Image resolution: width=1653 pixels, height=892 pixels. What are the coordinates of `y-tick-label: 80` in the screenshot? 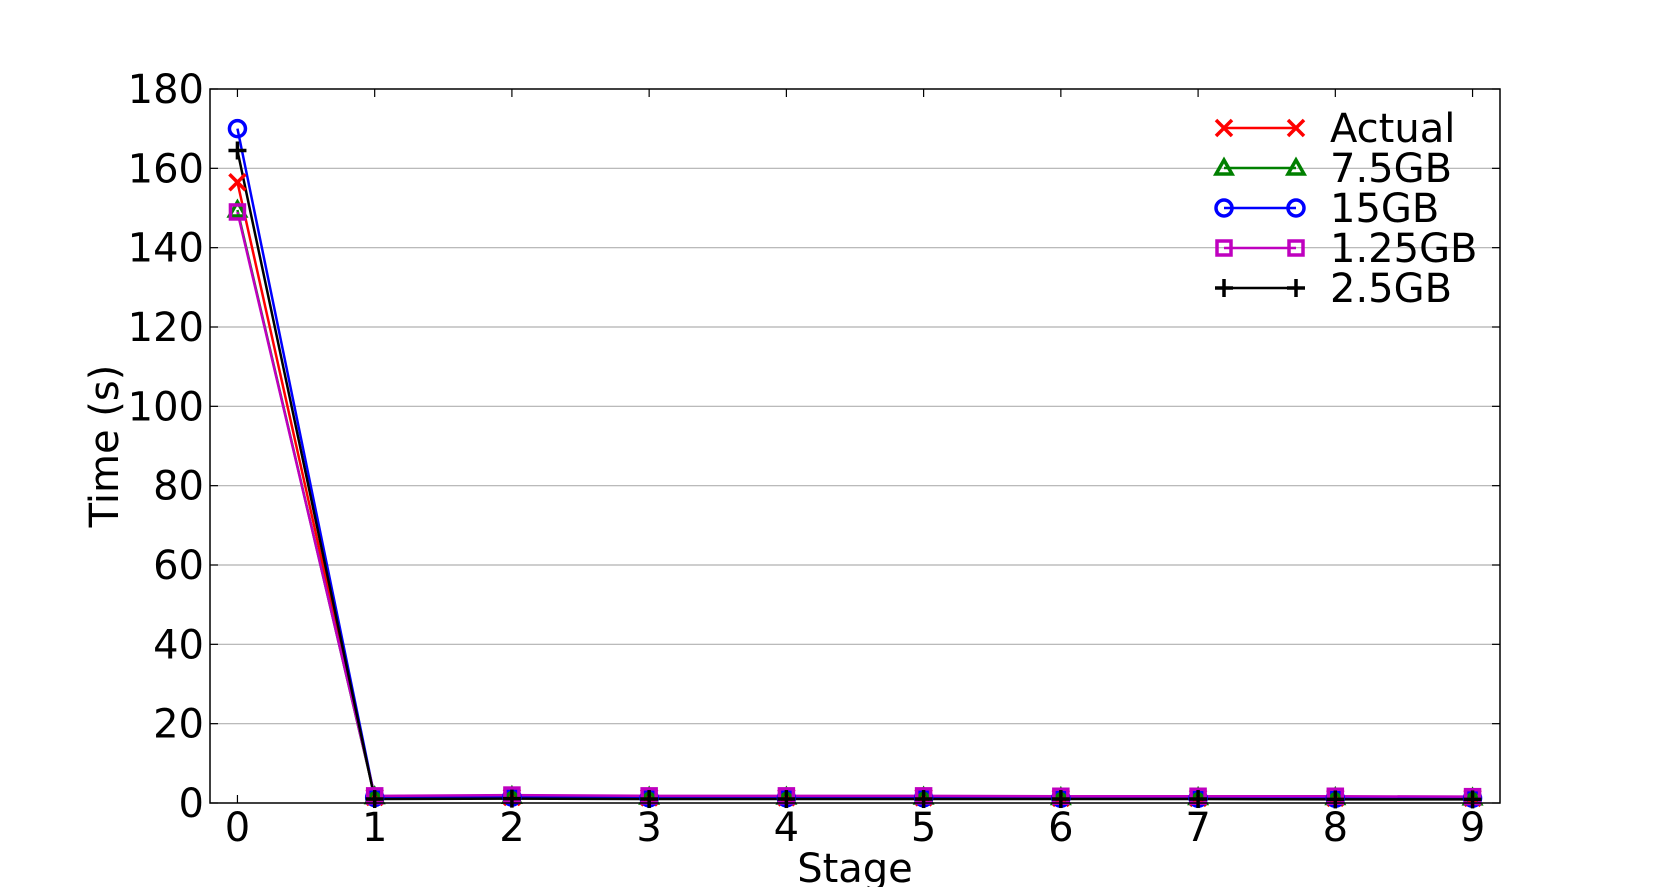 It's located at (178, 487).